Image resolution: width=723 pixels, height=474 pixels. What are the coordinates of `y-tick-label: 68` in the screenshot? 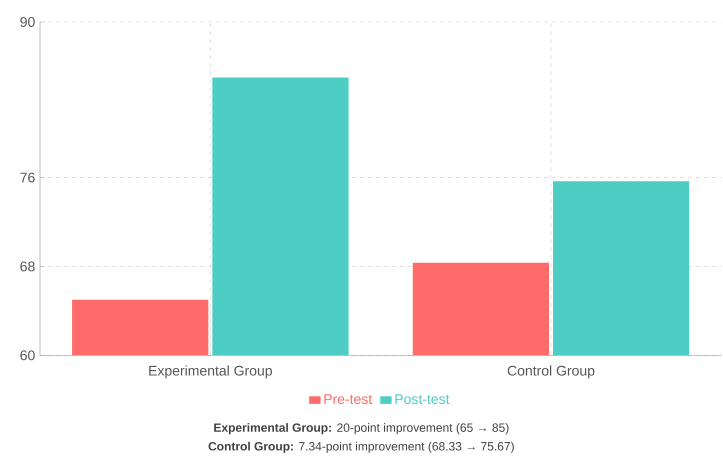 It's located at (27, 266).